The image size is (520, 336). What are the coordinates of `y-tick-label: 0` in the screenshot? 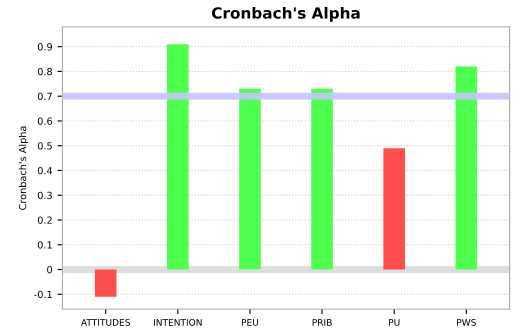 It's located at (49, 270).